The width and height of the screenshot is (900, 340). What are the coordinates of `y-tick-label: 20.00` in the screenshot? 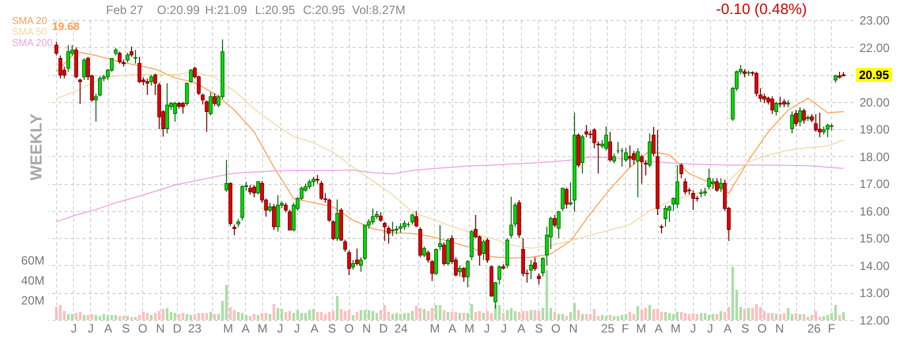 It's located at (875, 102).